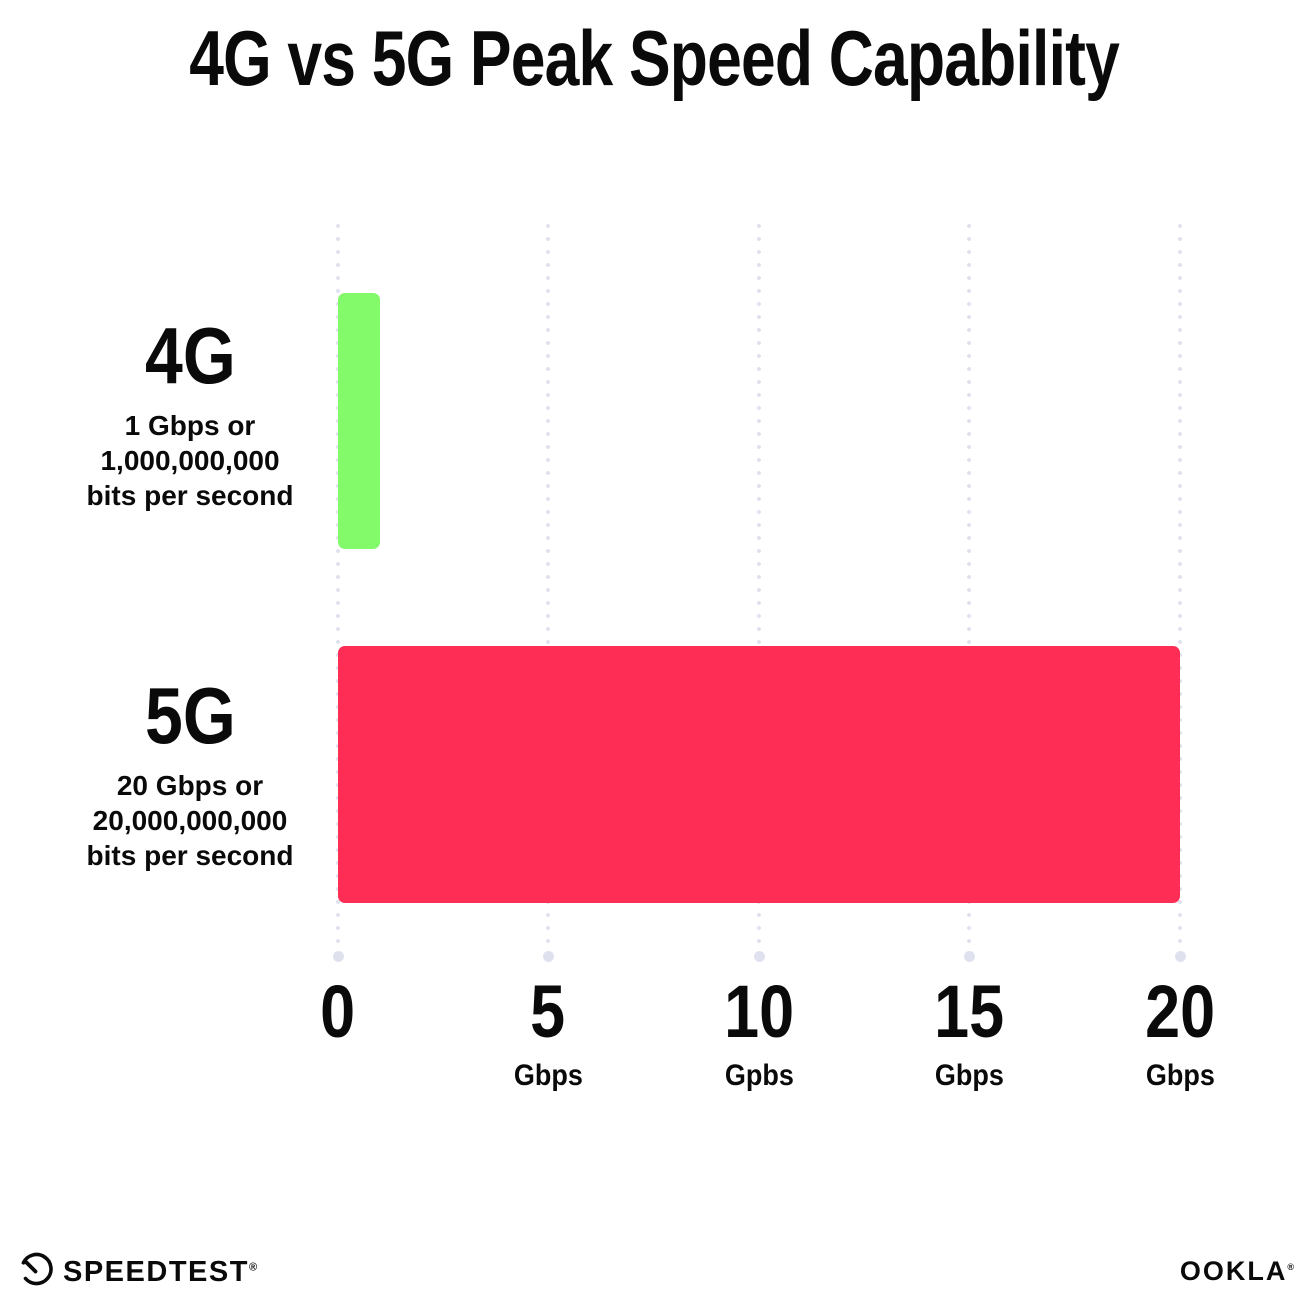  I want to click on speedtest-logo: SPEEDTEST®, so click(137, 1272).